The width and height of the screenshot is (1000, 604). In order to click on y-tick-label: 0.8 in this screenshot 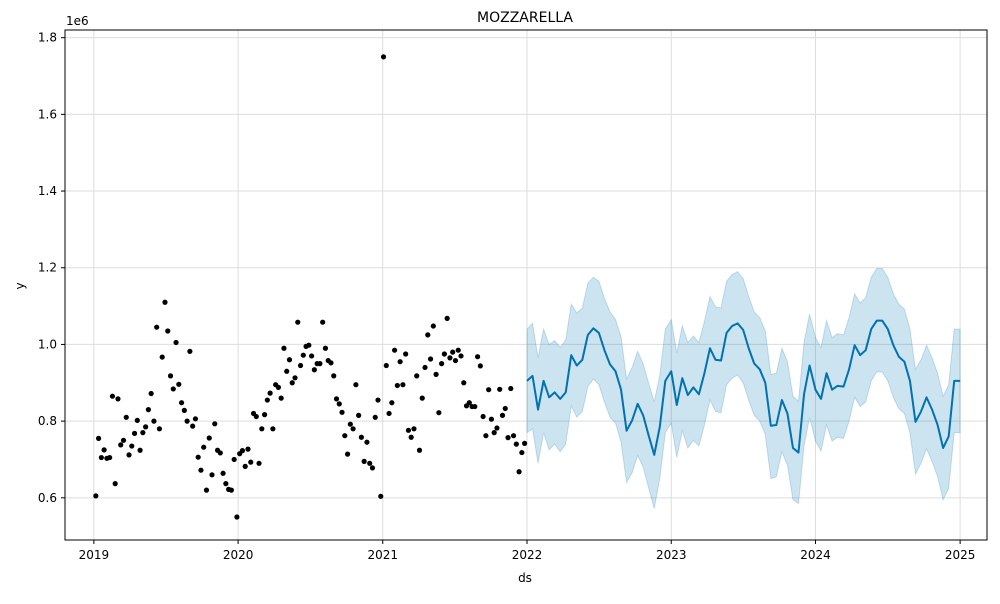, I will do `click(47, 421)`.